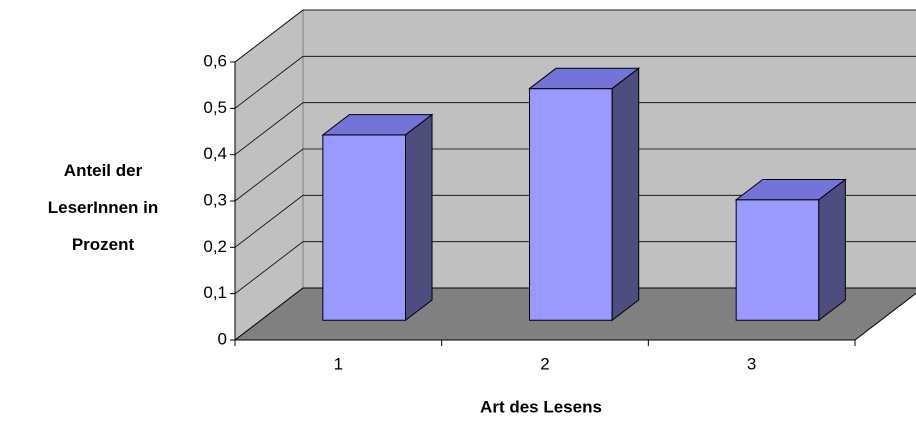 This screenshot has width=916, height=423. Describe the element at coordinates (215, 246) in the screenshot. I see `y-tick-label: 0,2` at that location.